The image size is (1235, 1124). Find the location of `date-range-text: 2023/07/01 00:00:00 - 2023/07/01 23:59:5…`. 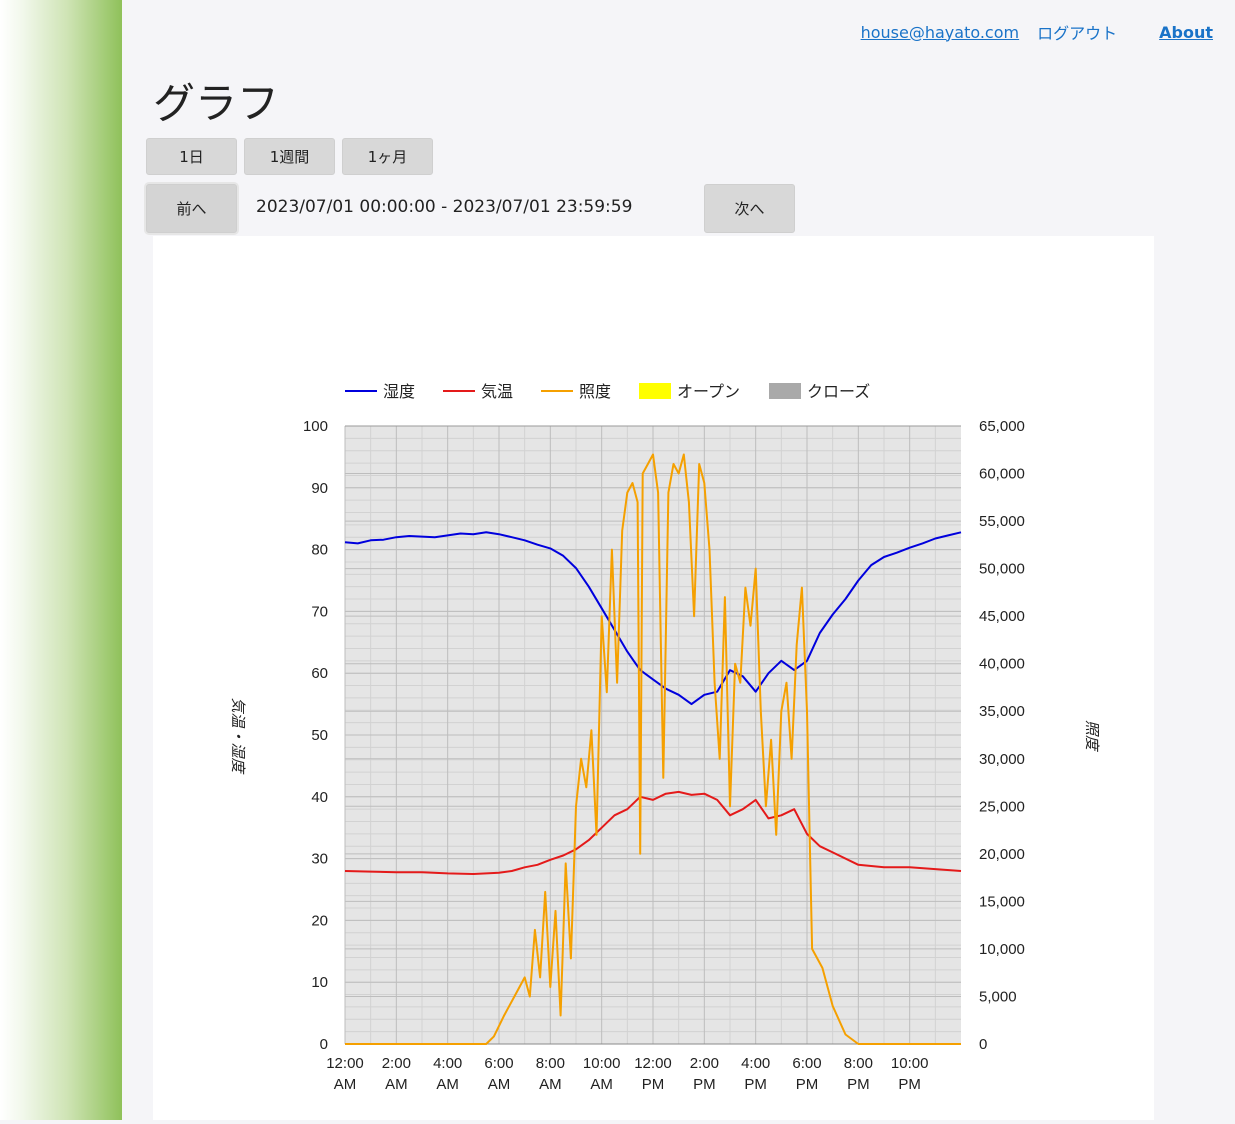

date-range-text: 2023/07/01 00:00:00 - 2023/07/01 23:59:5… is located at coordinates (444, 207).